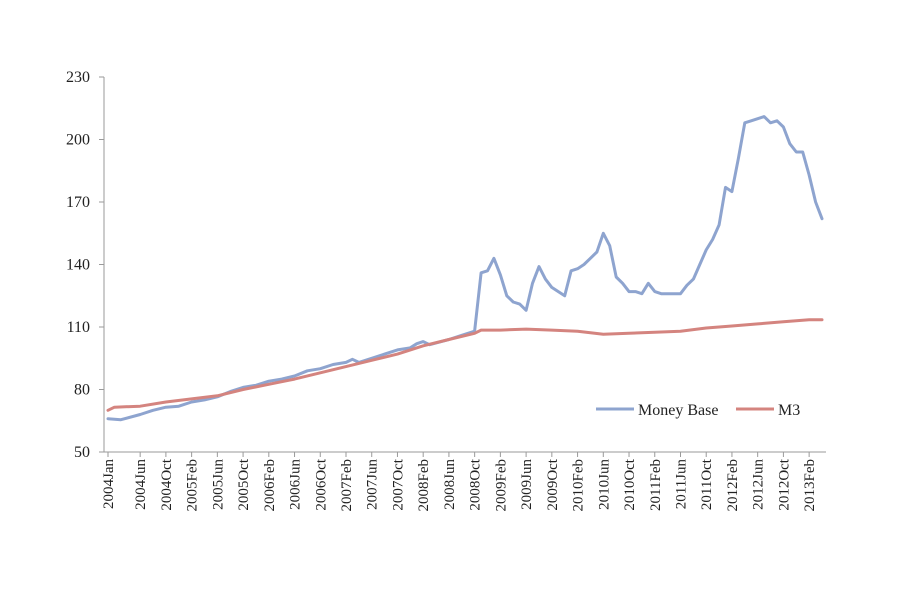 This screenshot has height=602, width=902. Describe the element at coordinates (656, 485) in the screenshot. I see `x-tick-label: 2011Feb` at that location.